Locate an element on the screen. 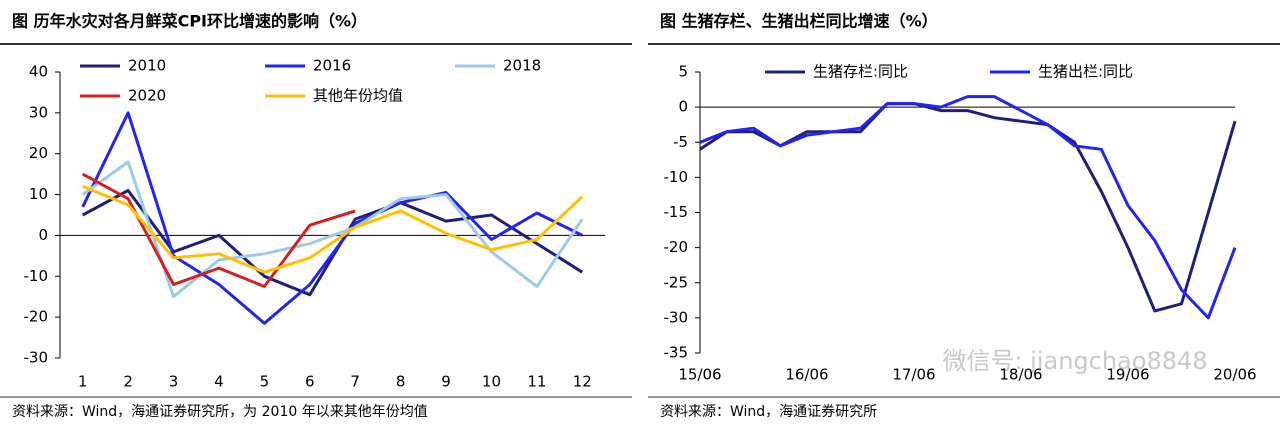  x-tick-label: 19/06 is located at coordinates (1127, 375).